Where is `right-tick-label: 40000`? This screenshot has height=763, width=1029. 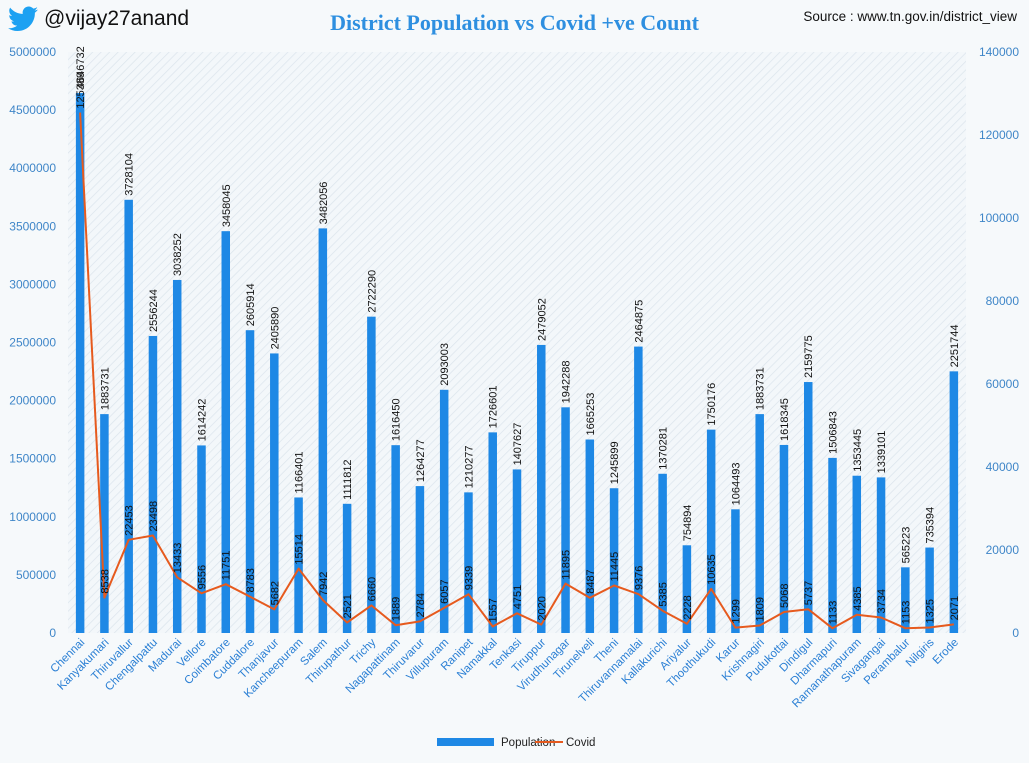 right-tick-label: 40000 is located at coordinates (1003, 467).